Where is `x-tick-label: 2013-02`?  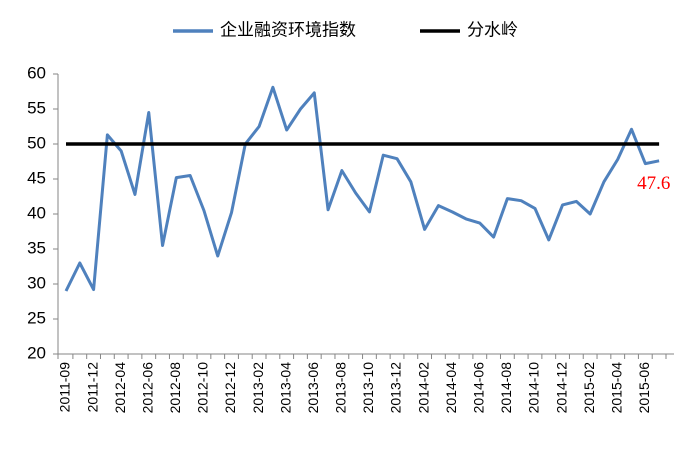
x-tick-label: 2013-02 is located at coordinates (258, 388).